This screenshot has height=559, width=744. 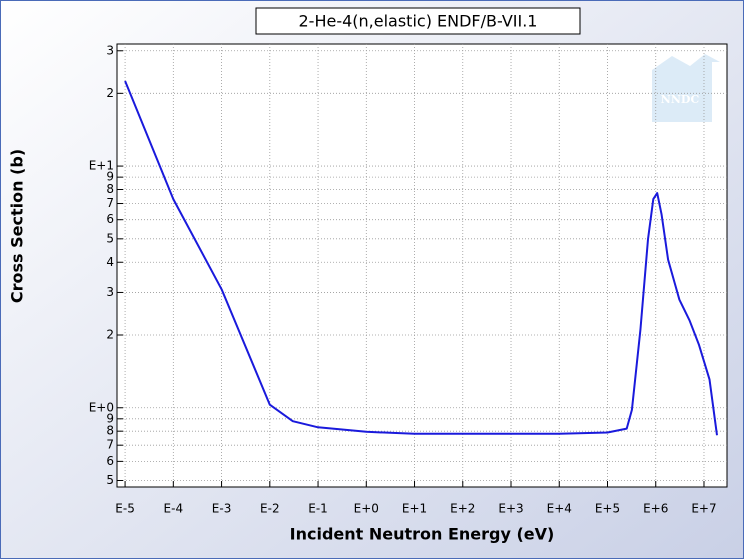 I want to click on y-axis-label: Cross Section (b), so click(x=17, y=226).